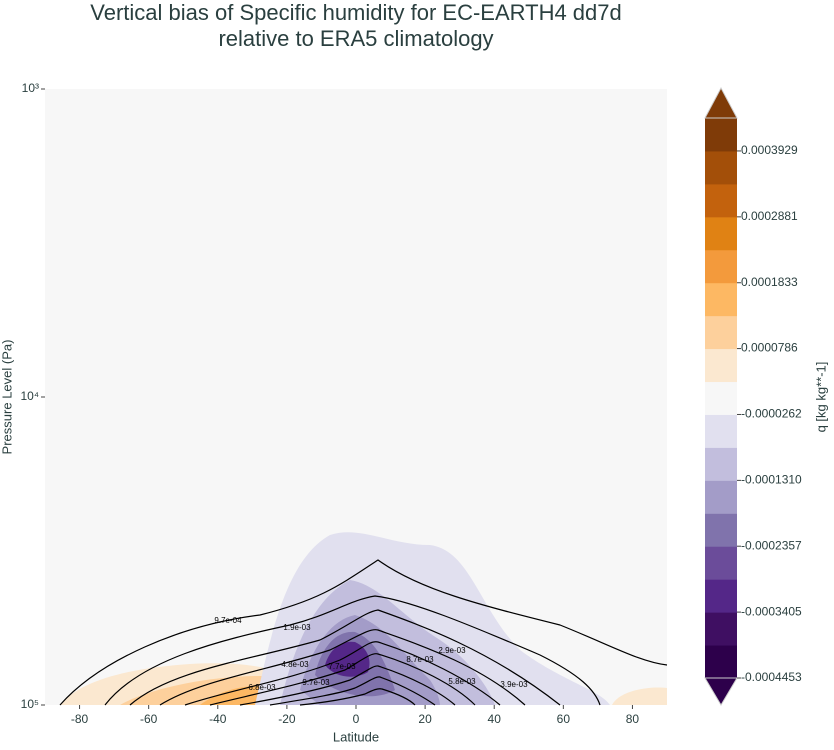 The image size is (834, 750). I want to click on y-tick-label: 10⁵, so click(30, 704).